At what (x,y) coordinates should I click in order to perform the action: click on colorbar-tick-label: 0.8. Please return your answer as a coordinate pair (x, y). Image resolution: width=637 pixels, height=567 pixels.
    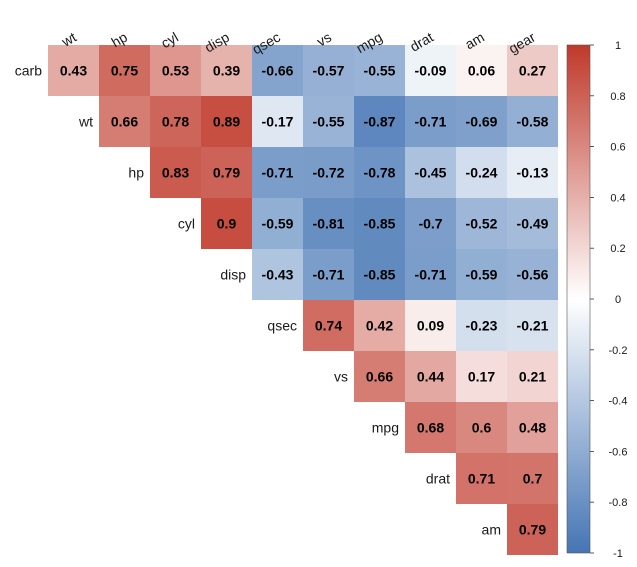
    Looking at the image, I should click on (617, 97).